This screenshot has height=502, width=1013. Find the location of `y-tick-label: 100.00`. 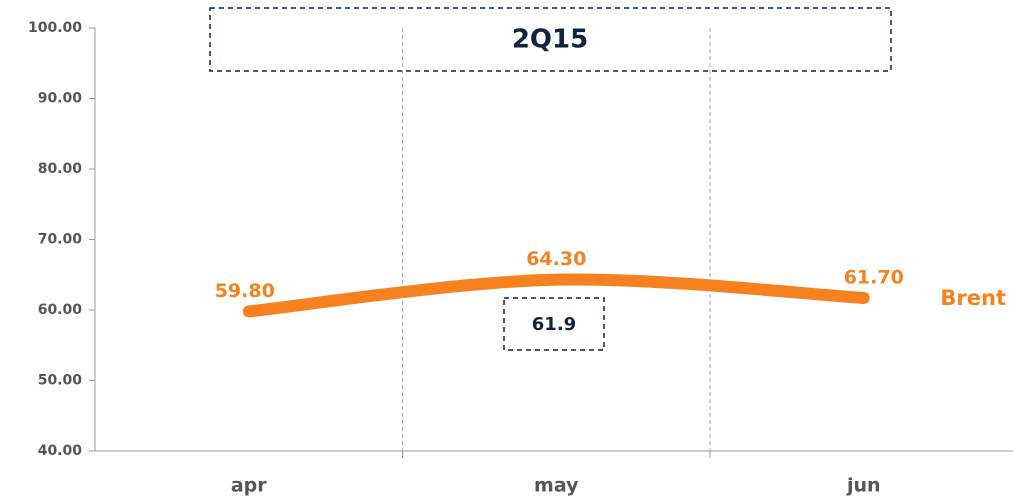

y-tick-label: 100.00 is located at coordinates (55, 28).